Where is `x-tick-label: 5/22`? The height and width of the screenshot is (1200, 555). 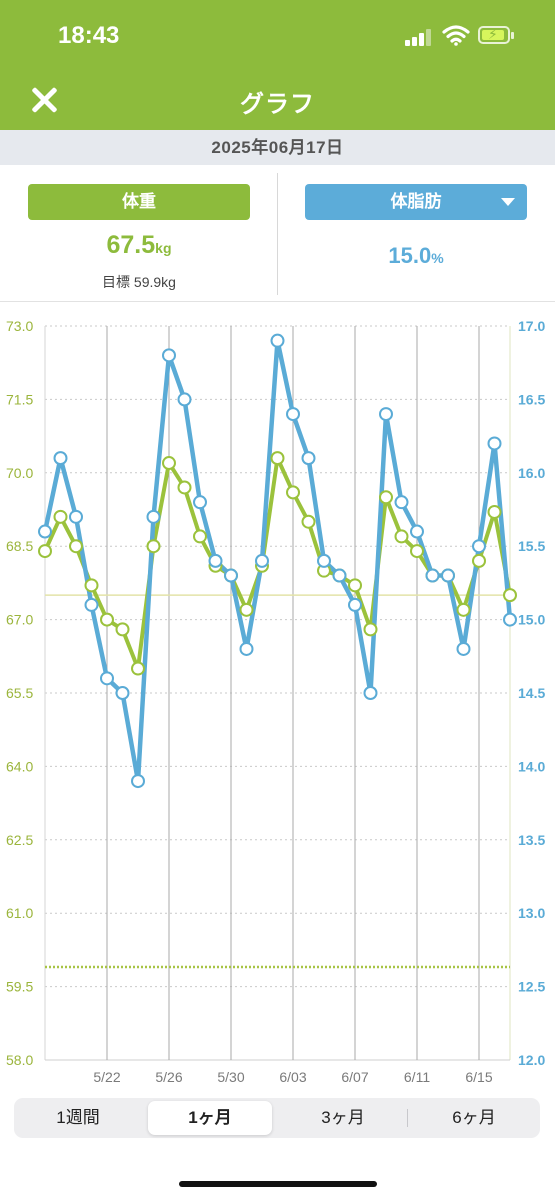
x-tick-label: 5/22 is located at coordinates (106, 1077).